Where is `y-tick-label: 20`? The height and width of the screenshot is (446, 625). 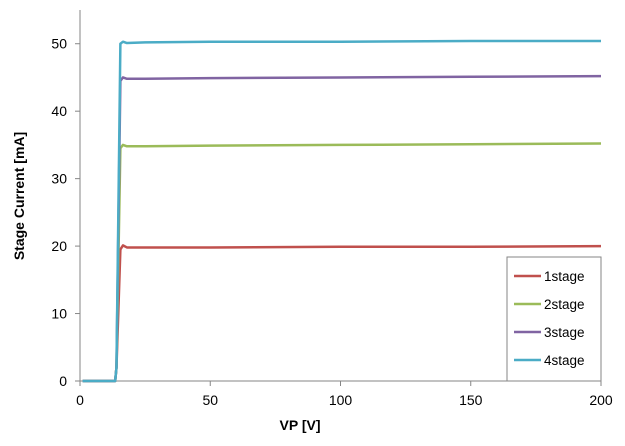
y-tick-label: 20 is located at coordinates (59, 246).